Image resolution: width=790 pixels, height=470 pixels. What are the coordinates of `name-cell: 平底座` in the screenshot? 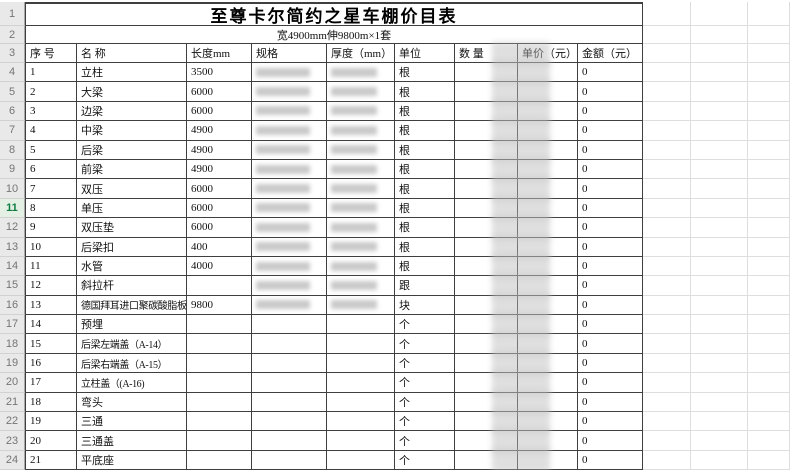 It's located at (132, 460).